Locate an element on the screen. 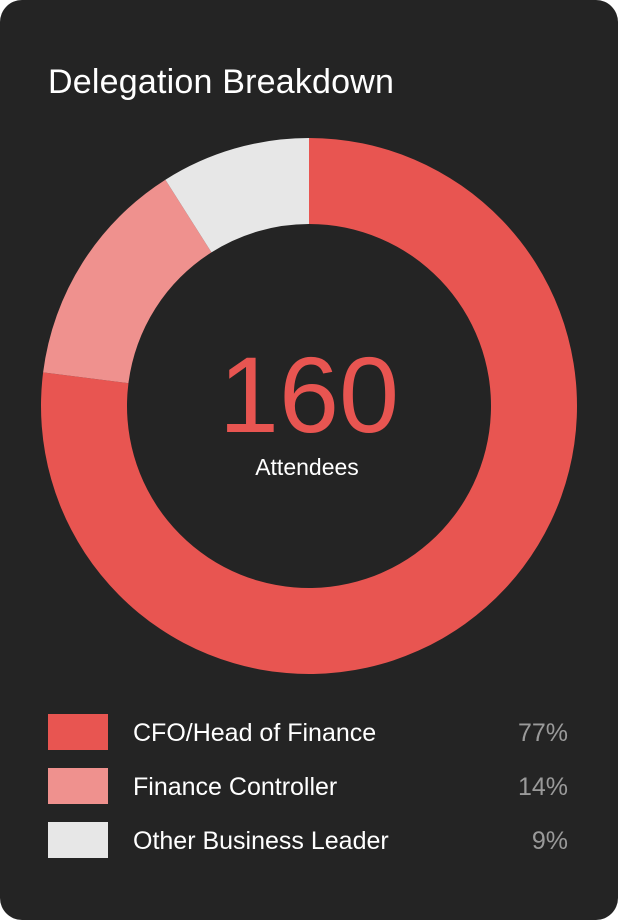 The image size is (618, 920). legend-value-finance-controller: 14% is located at coordinates (542, 787).